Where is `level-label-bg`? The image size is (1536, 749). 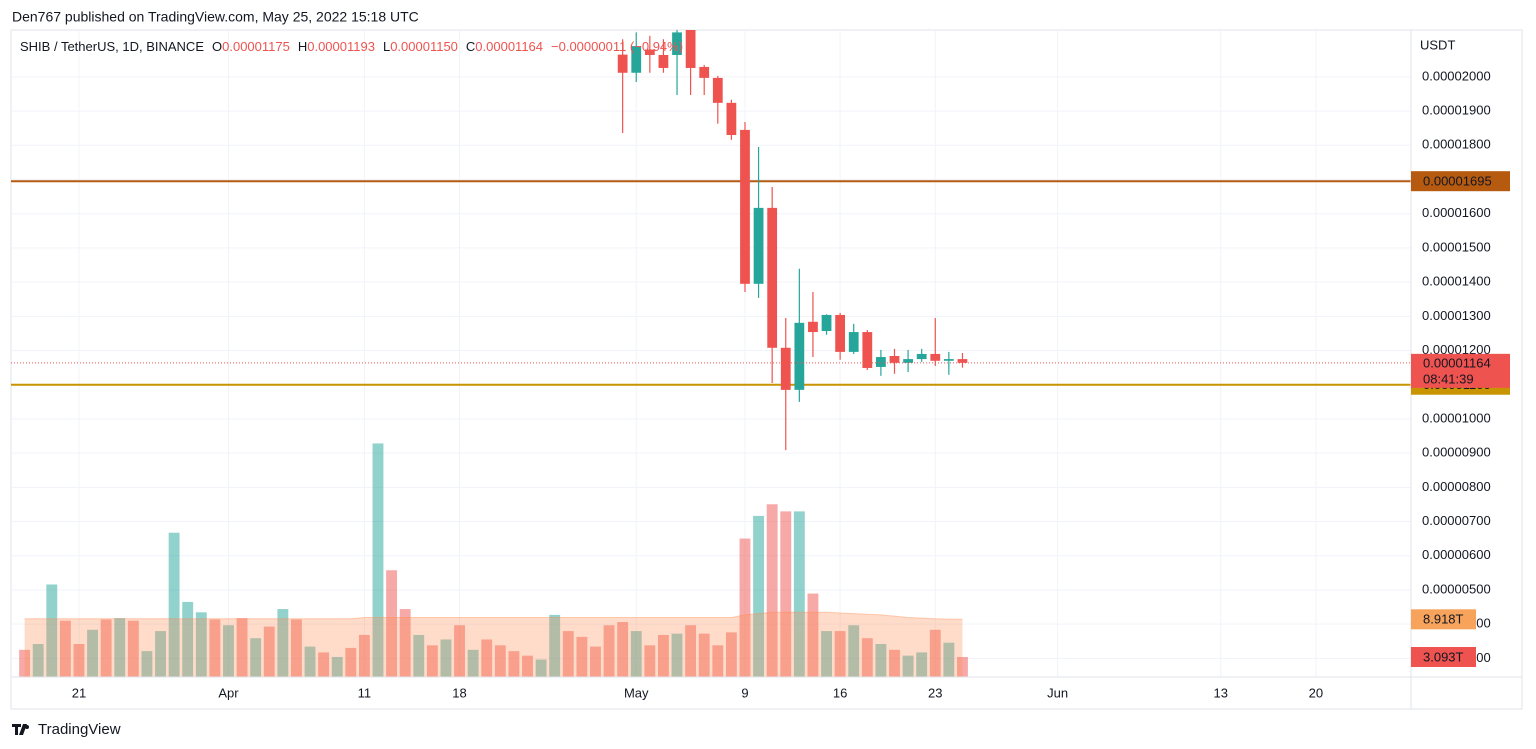
level-label-bg is located at coordinates (1460, 181).